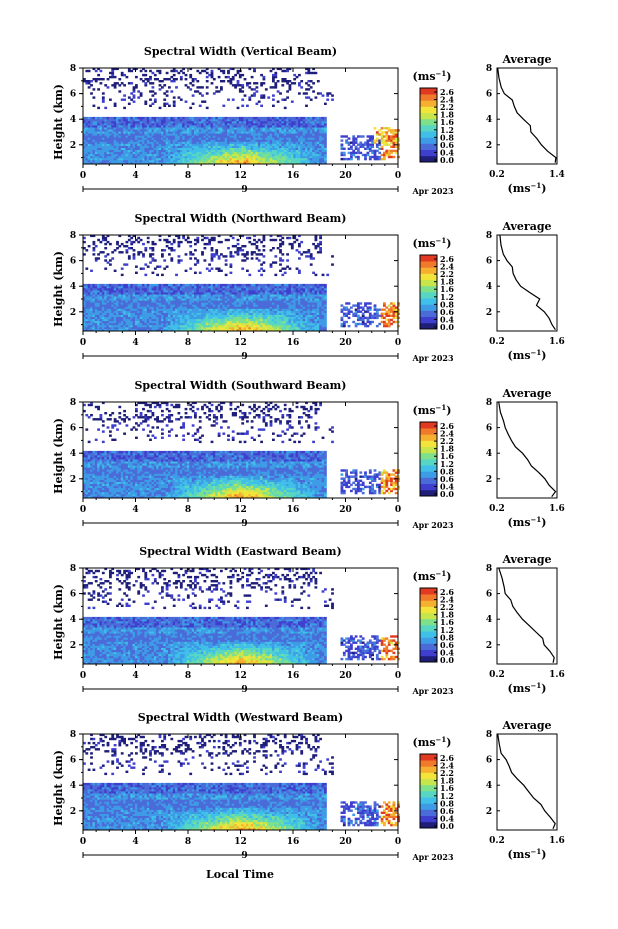 This screenshot has height=929, width=618. Describe the element at coordinates (526, 188) in the screenshot. I see `average-x-unit: (ms−1)` at that location.